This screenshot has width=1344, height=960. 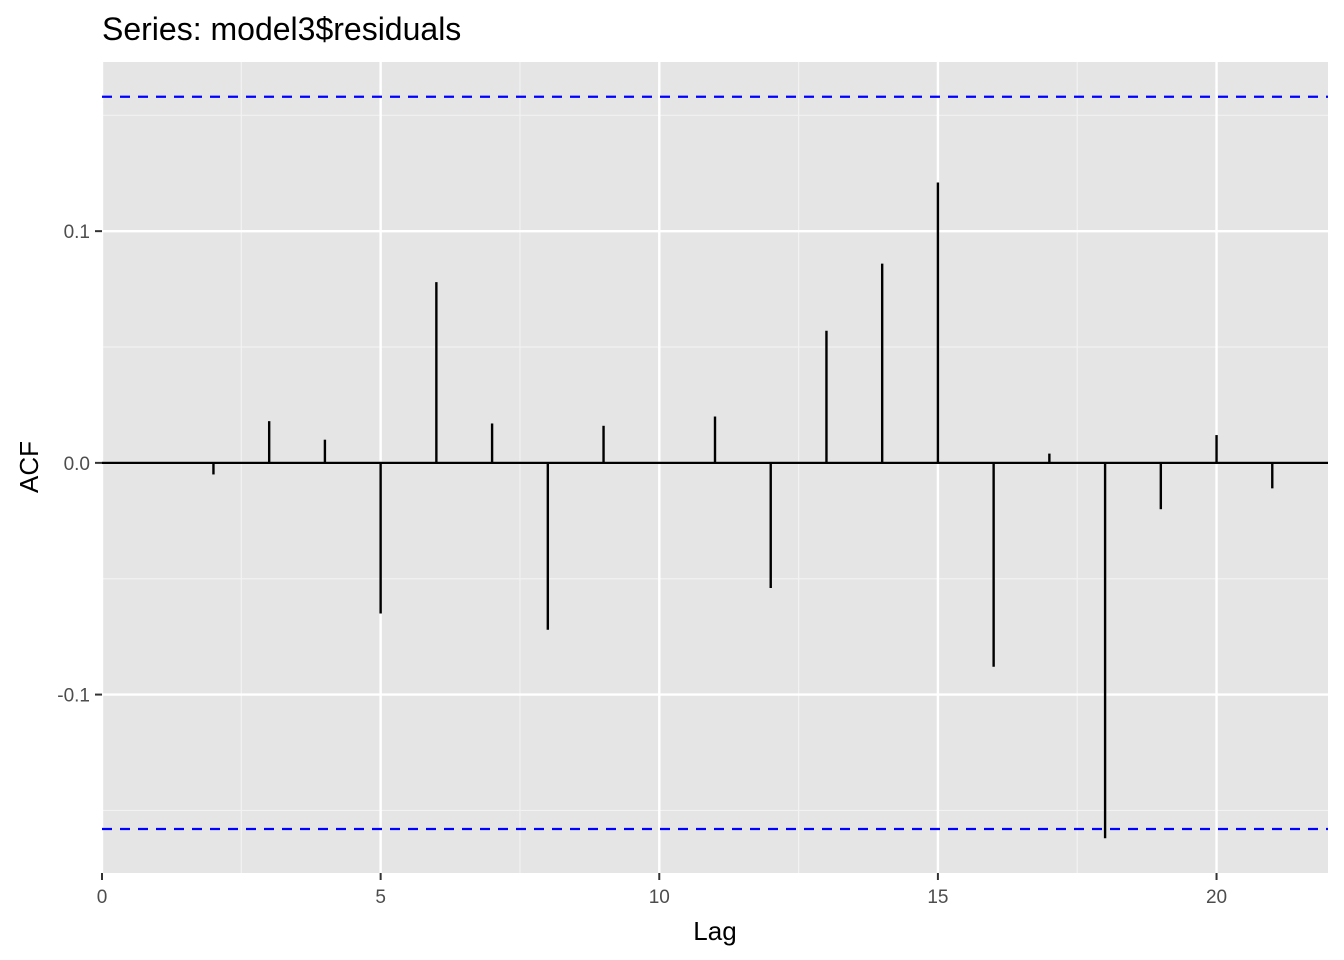 What do you see at coordinates (77, 232) in the screenshot?
I see `y-tick-label: 0.1` at bounding box center [77, 232].